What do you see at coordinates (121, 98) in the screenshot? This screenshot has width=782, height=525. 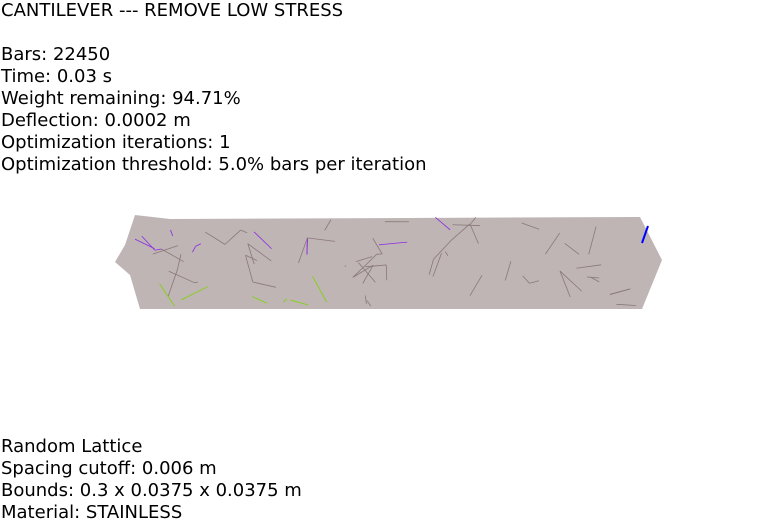 I see `weight-remaining-readout: Weight remaining: 94.71%` at bounding box center [121, 98].